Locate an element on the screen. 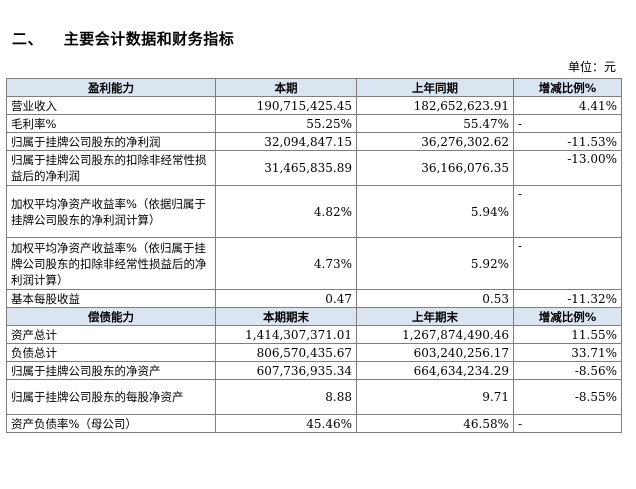 This screenshot has height=489, width=636. current-value: 806,570,435.67 is located at coordinates (286, 352).